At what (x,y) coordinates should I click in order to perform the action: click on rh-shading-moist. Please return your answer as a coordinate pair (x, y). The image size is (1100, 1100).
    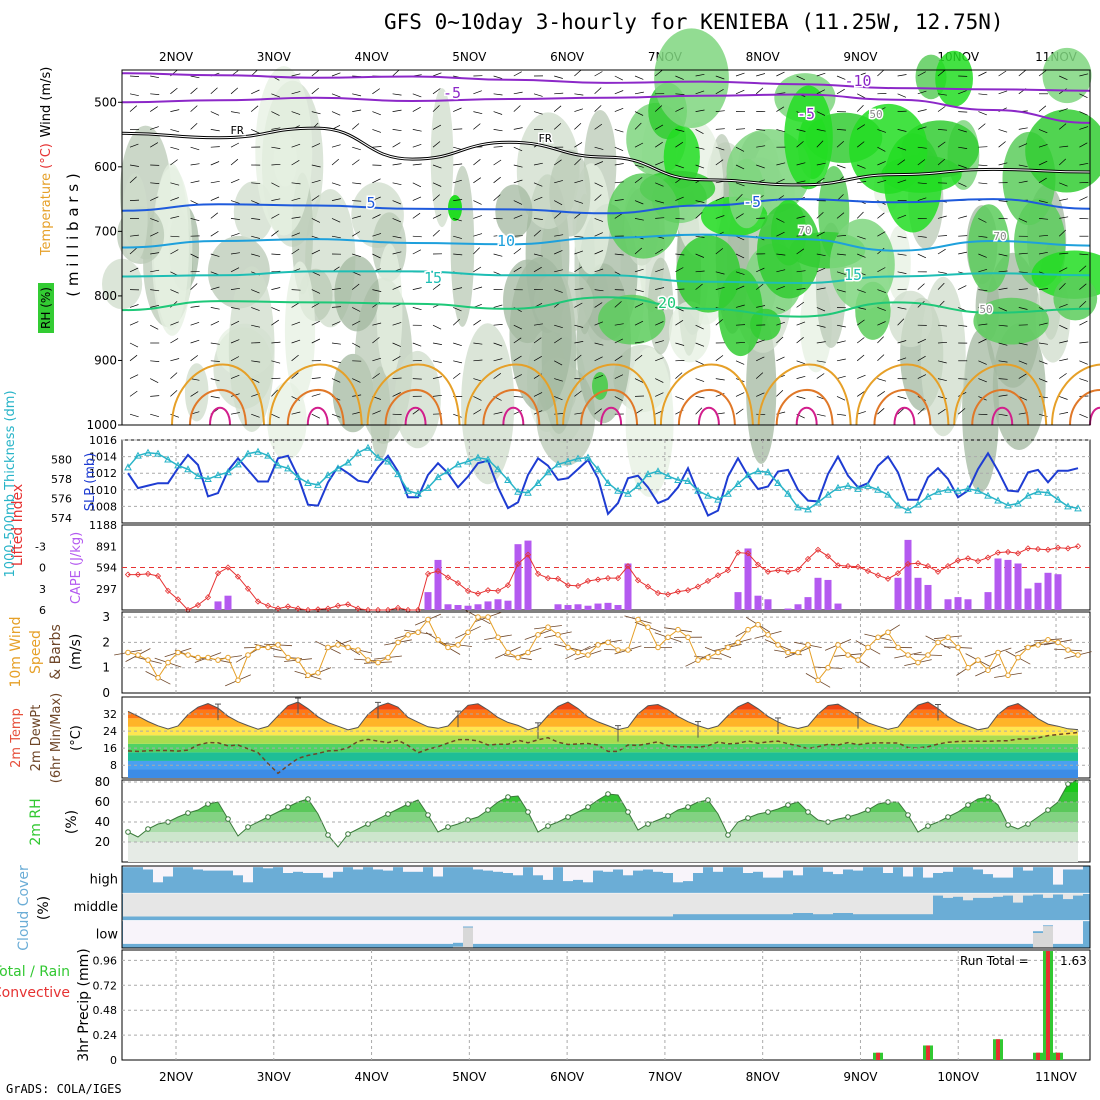
    Looking at the image, I should click on (808, 137).